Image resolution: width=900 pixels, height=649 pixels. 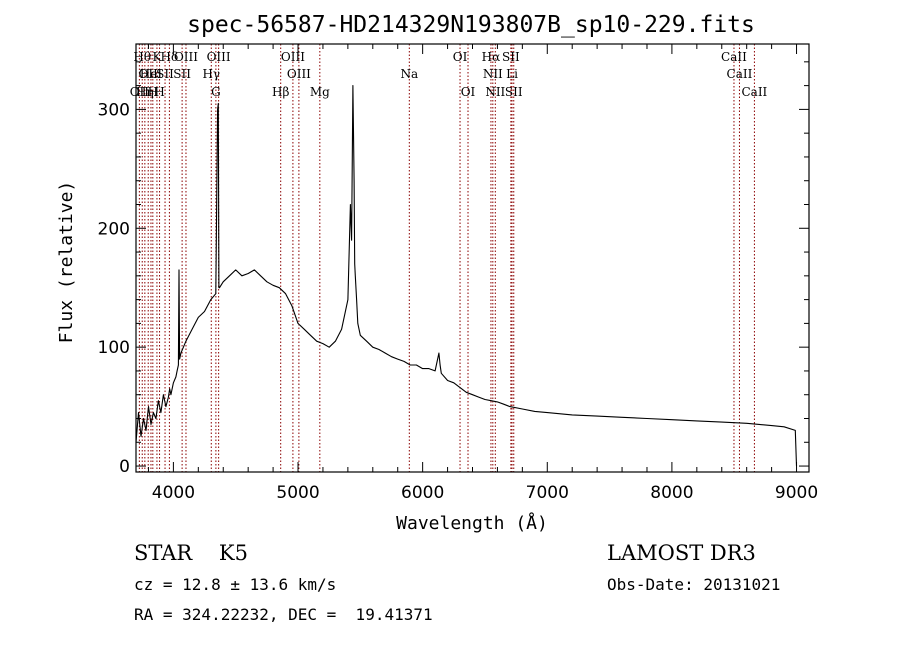 What do you see at coordinates (512, 74) in the screenshot?
I see `line-label: Li` at bounding box center [512, 74].